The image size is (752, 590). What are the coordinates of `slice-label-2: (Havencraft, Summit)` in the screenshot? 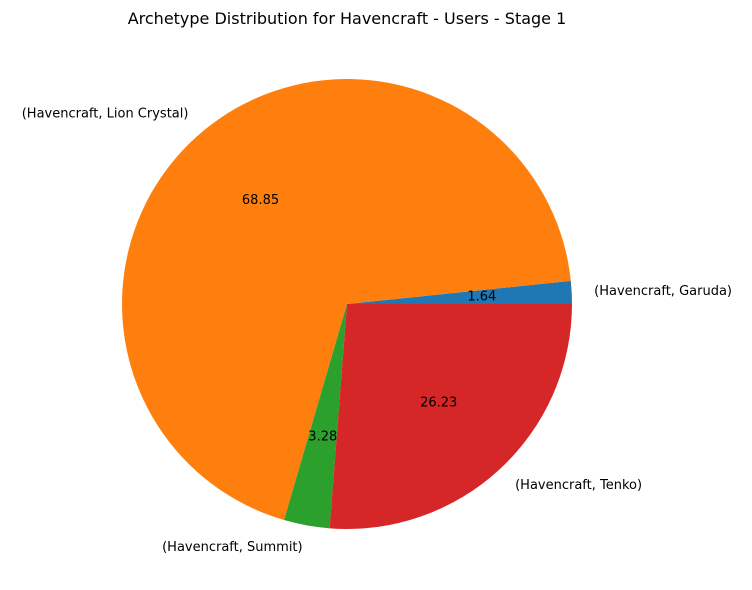 It's located at (232, 547).